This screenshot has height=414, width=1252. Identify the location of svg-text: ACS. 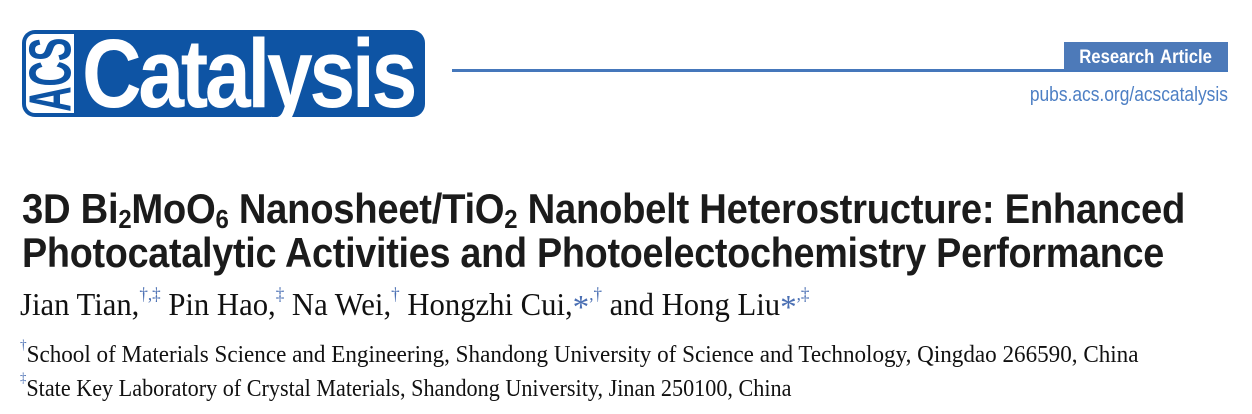
(51, 75).